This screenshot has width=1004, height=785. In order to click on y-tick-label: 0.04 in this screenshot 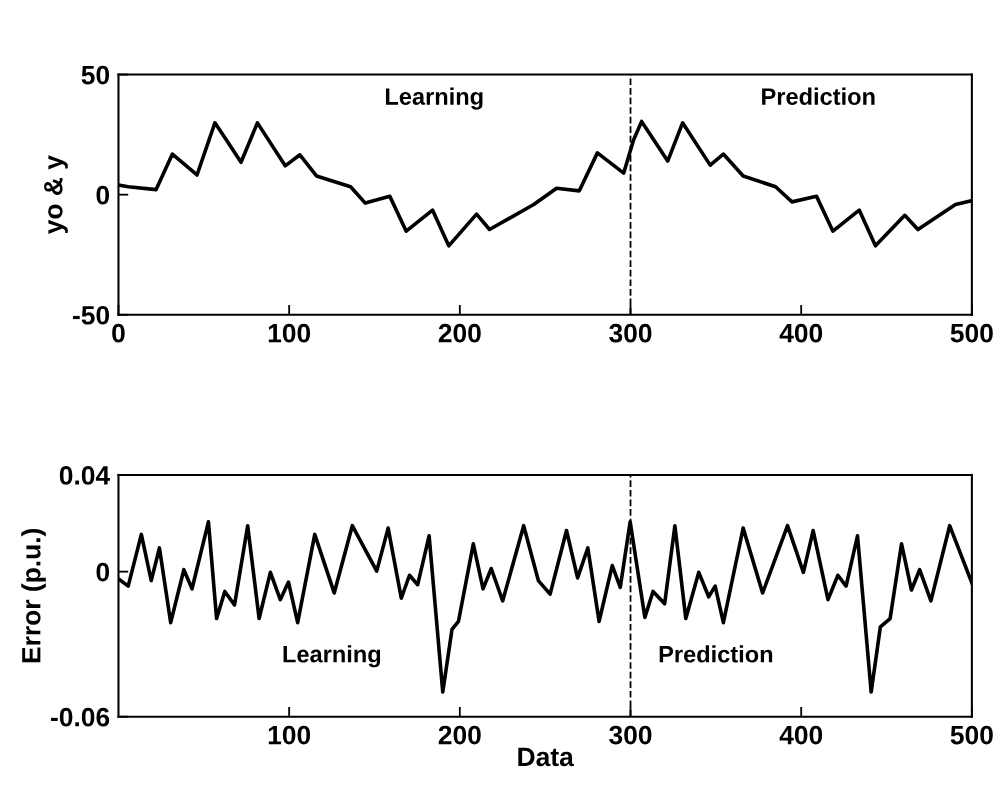, I will do `click(84, 475)`.